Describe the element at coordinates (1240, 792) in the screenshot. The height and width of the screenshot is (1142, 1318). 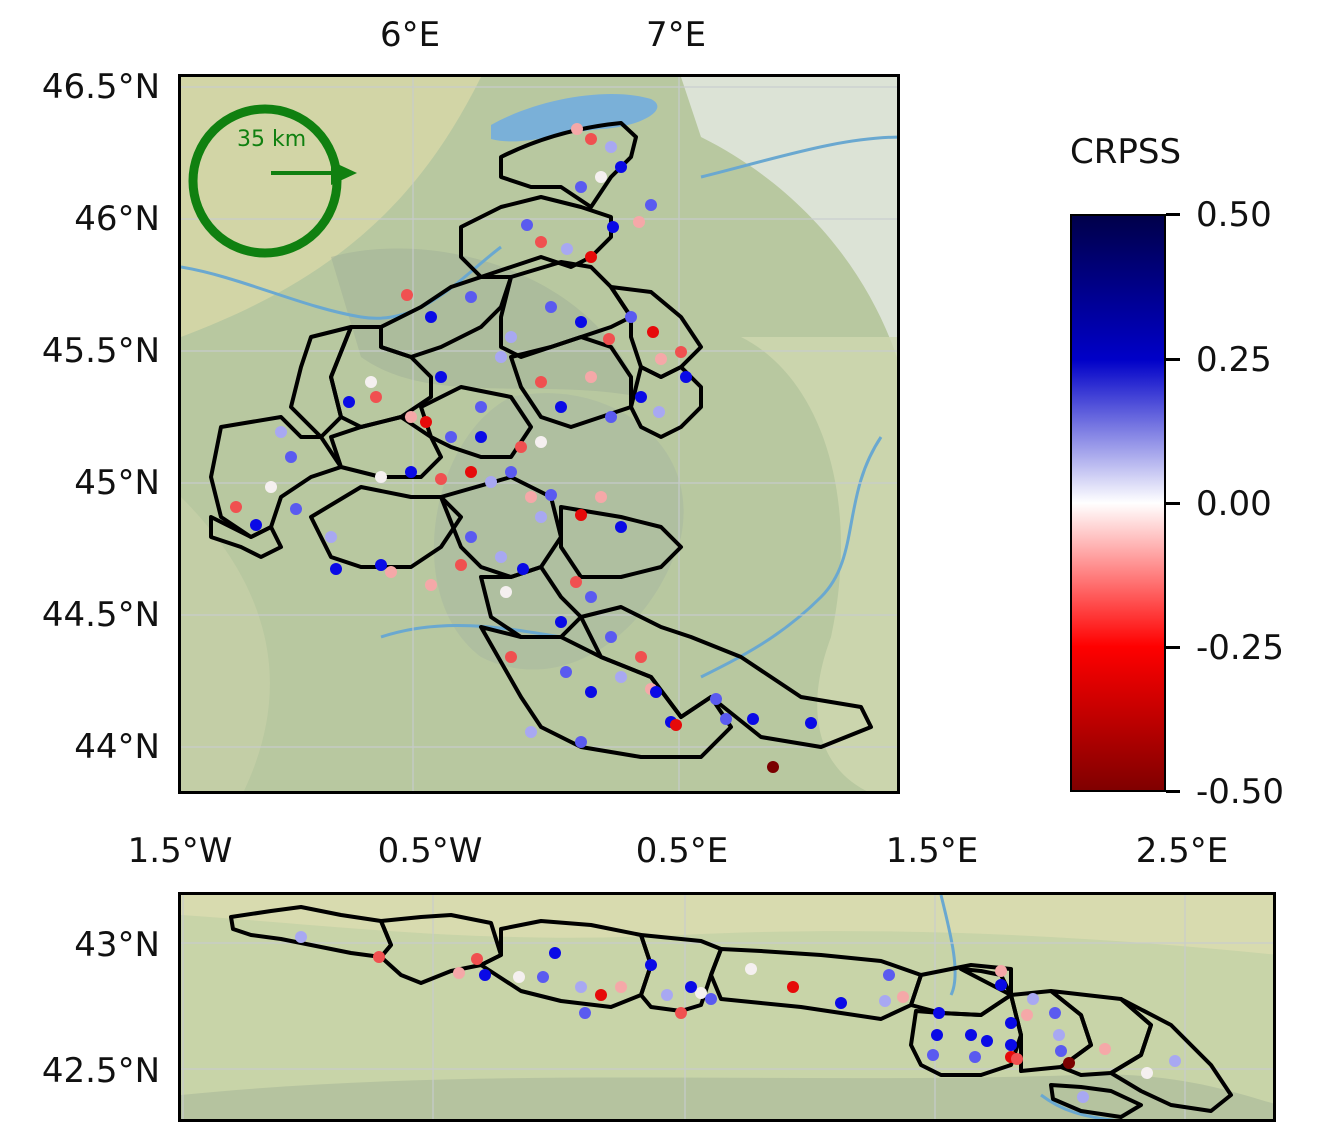
I see `colorbar-tick-label: -0.50` at that location.